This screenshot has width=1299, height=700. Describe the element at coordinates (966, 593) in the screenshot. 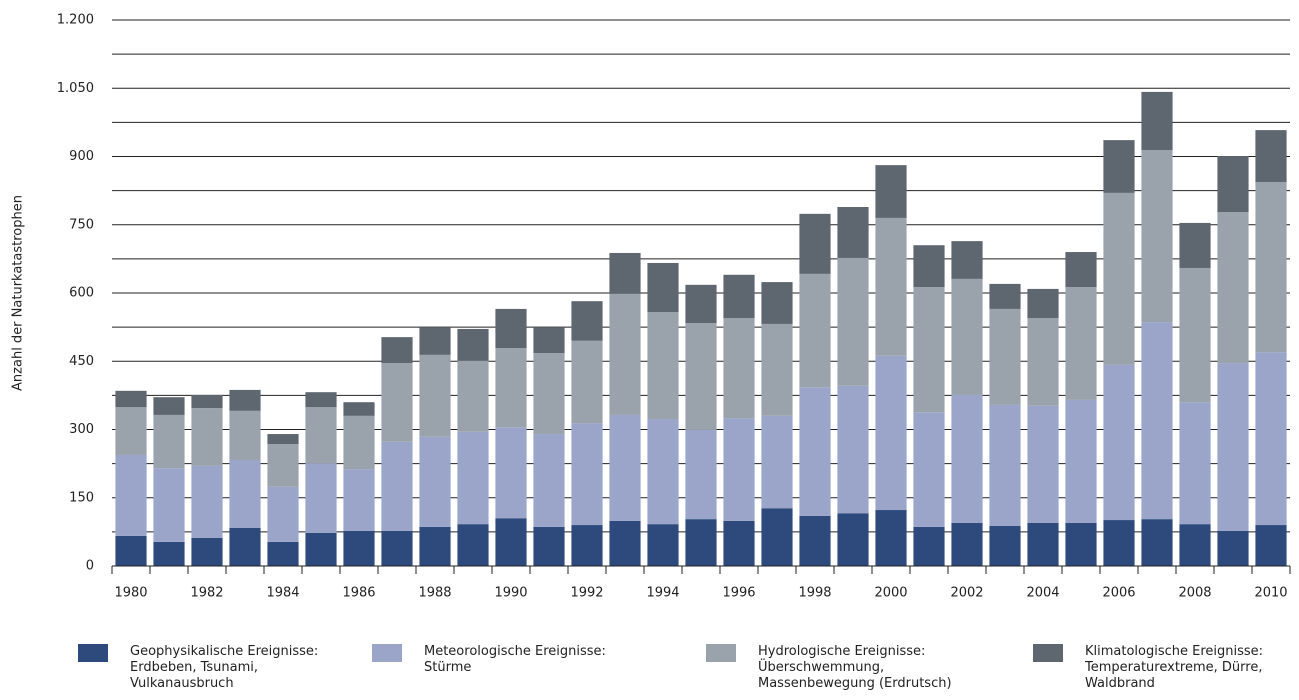

I see `x-tick-label: 2002` at that location.